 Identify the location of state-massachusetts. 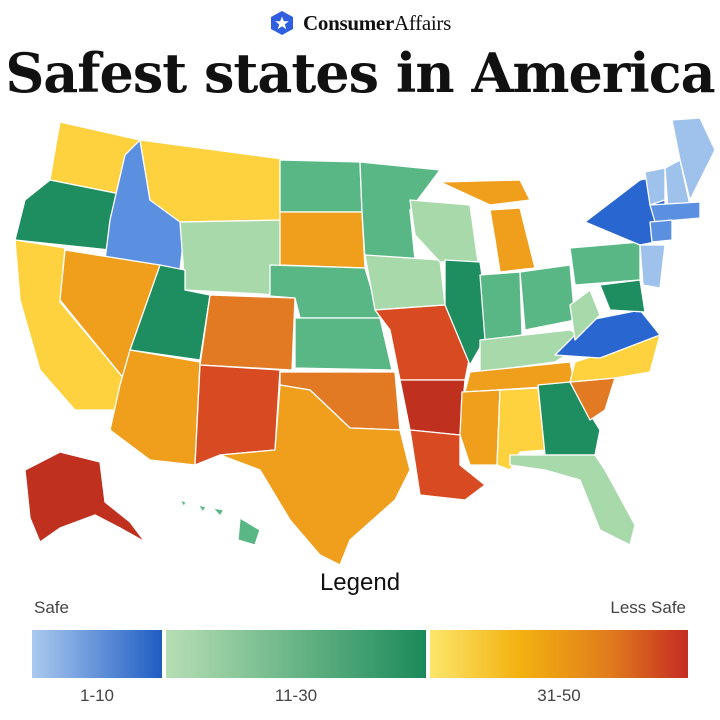
(675, 212).